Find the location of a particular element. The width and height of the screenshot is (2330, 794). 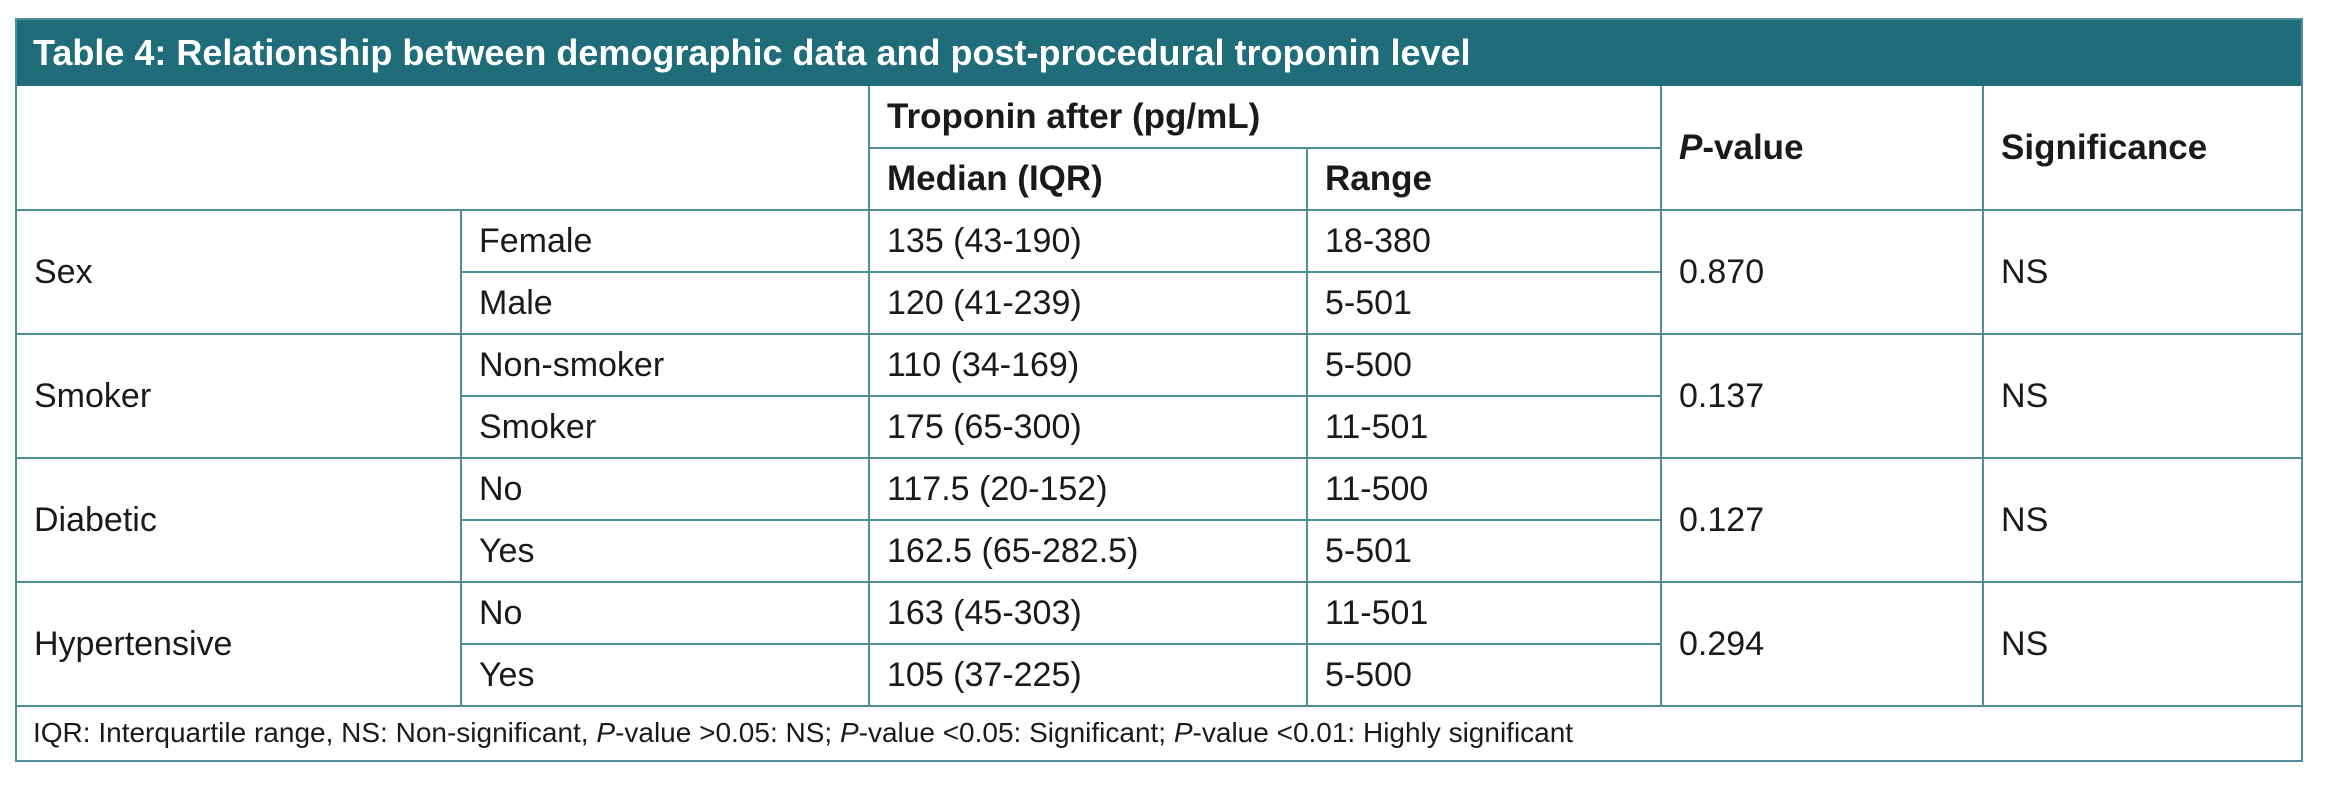

median-cell: 117.5 (20-152) is located at coordinates (1088, 489).